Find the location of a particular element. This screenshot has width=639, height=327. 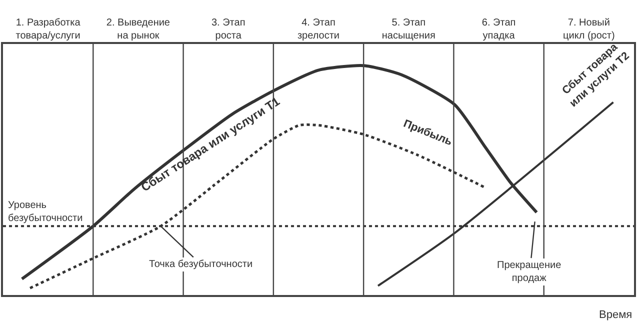

ref-line-label: Уровень безубыточности is located at coordinates (45, 212).